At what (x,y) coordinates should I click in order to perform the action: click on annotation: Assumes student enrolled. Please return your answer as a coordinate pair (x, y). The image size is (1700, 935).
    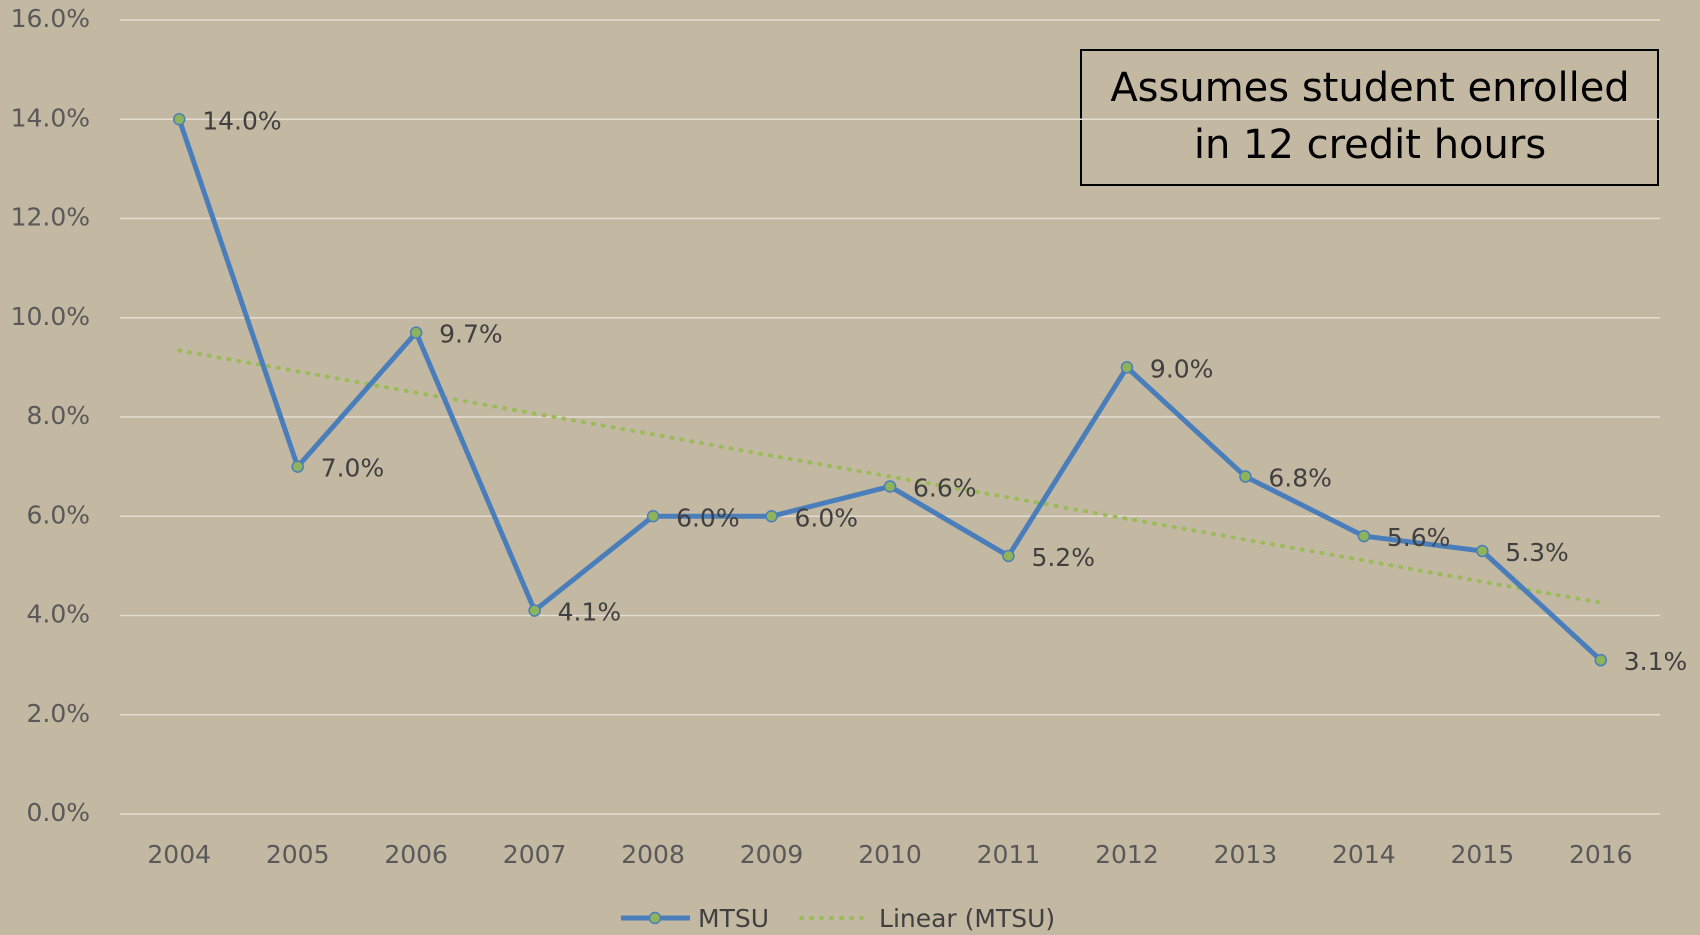
    Looking at the image, I should click on (1369, 88).